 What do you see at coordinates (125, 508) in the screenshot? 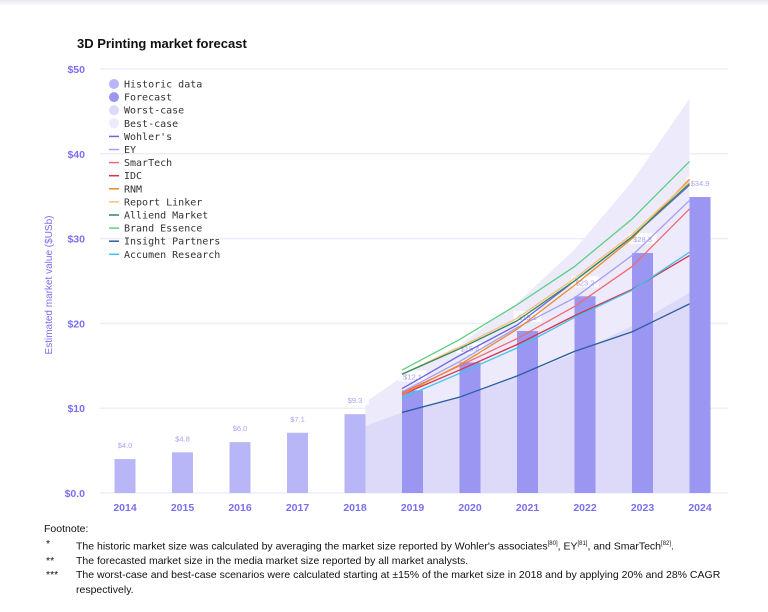
I see `x-tick-label: 2014` at bounding box center [125, 508].